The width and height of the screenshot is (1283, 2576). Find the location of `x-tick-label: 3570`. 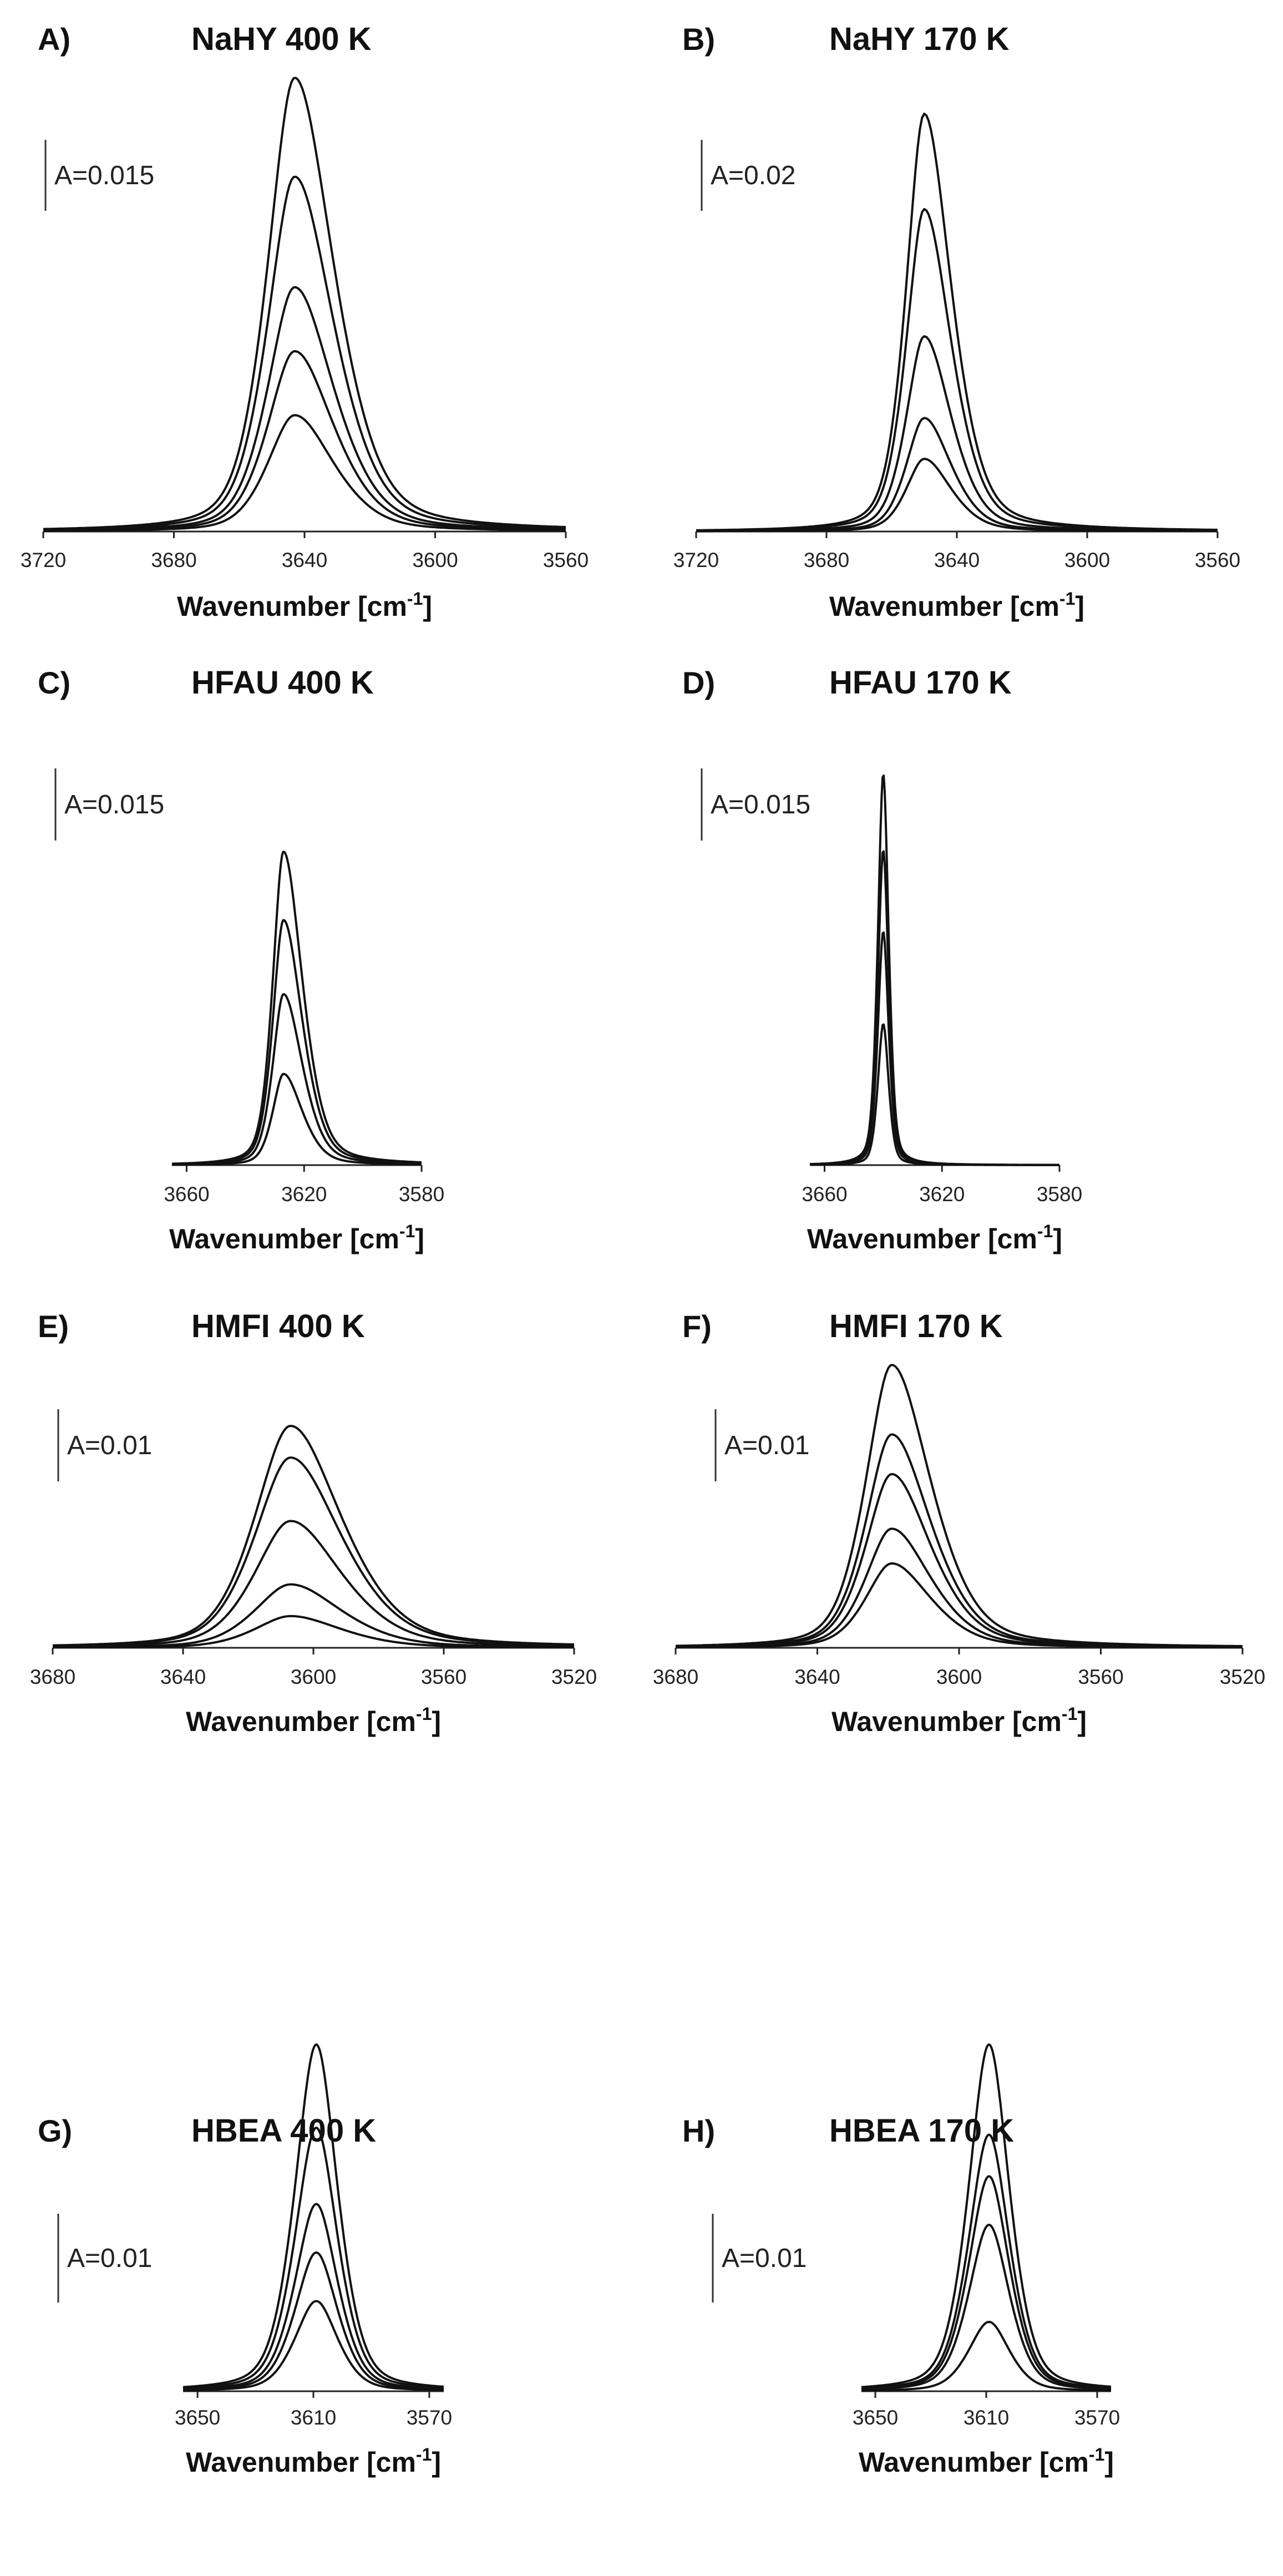

x-tick-label: 3570 is located at coordinates (429, 2417).